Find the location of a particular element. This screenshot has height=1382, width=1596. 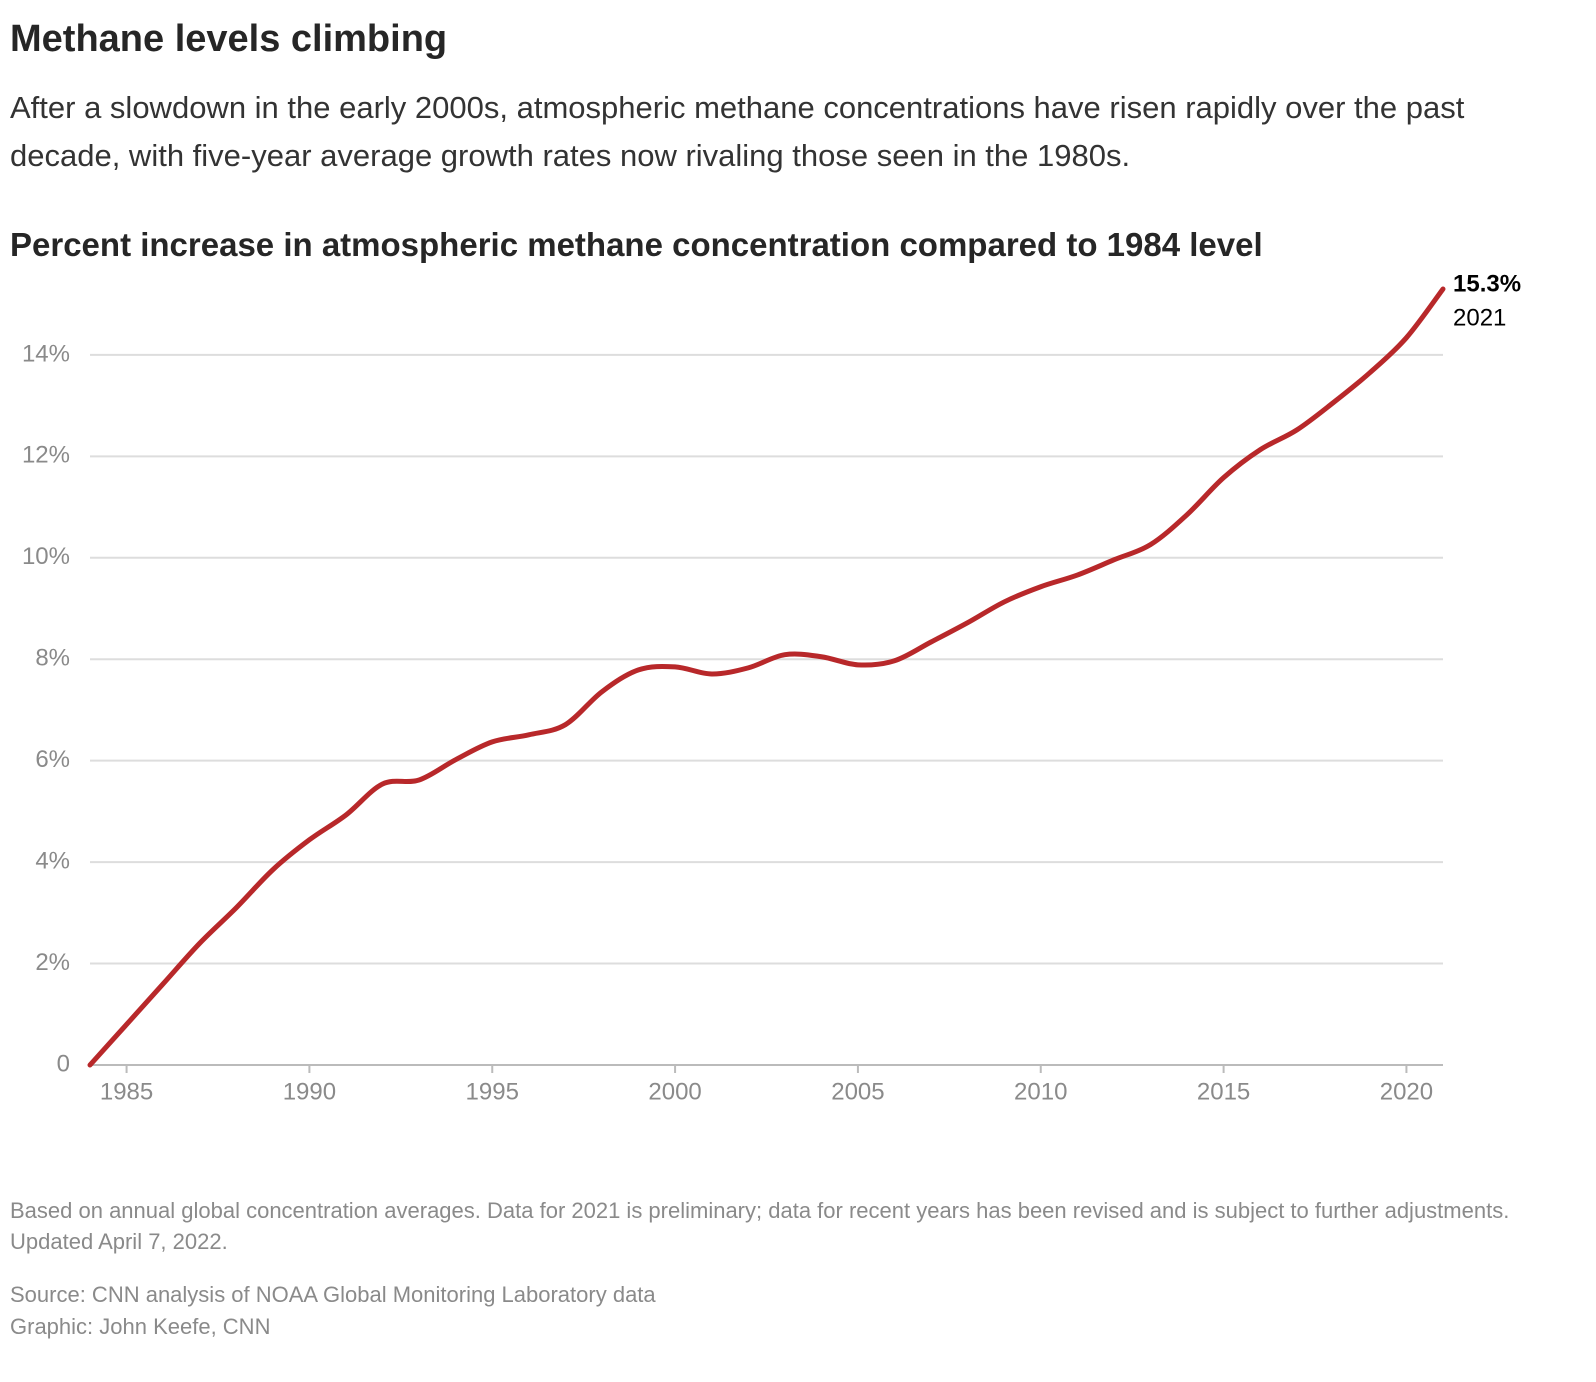

x-tick-label: 2020 is located at coordinates (1406, 1091).